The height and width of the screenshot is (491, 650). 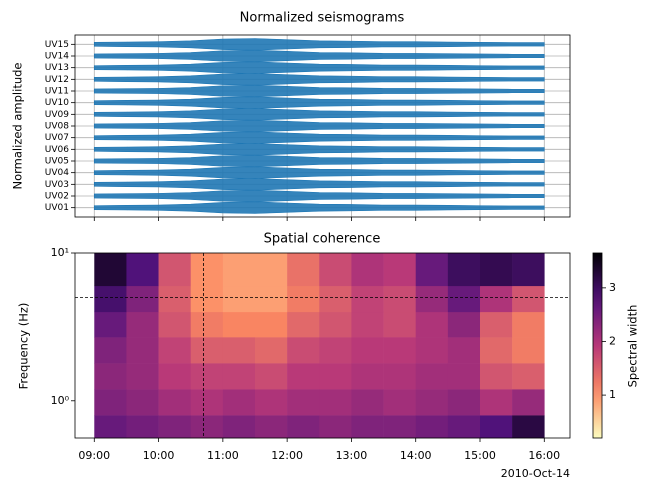 What do you see at coordinates (57, 80) in the screenshot?
I see `y-tick-label: UV12` at bounding box center [57, 80].